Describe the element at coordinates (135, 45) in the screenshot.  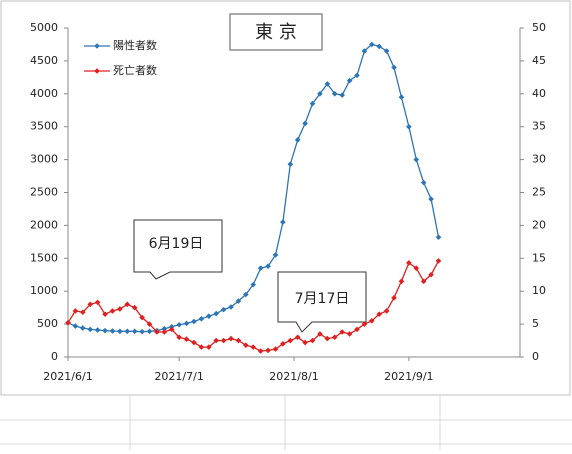
I see `legend-label: 陽性者数` at that location.